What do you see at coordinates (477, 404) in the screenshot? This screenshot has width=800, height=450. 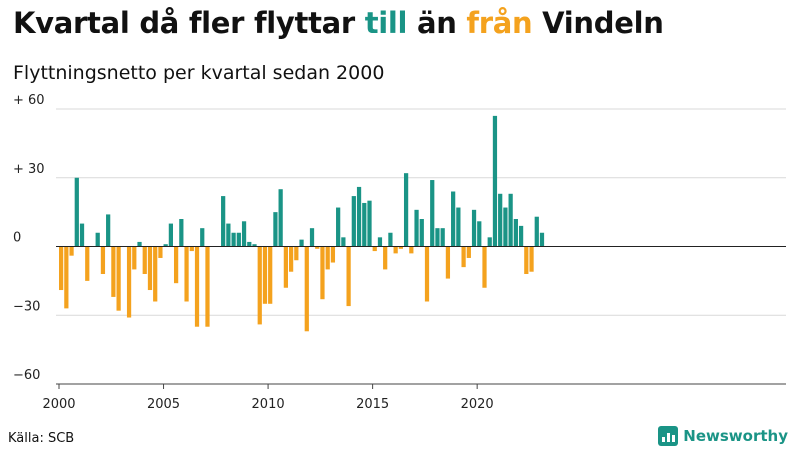 I see `x-tick-label: 2020` at bounding box center [477, 404].